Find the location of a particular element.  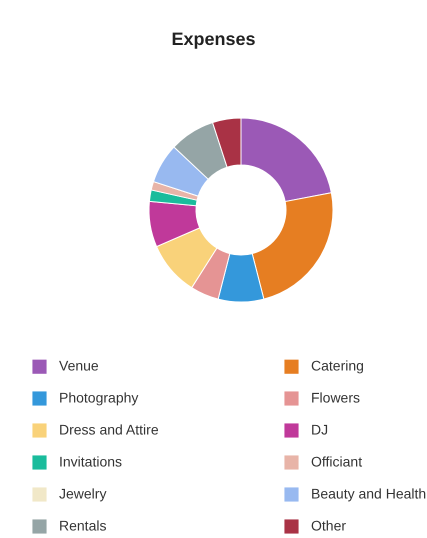

legend-label: Rentals is located at coordinates (82, 526).